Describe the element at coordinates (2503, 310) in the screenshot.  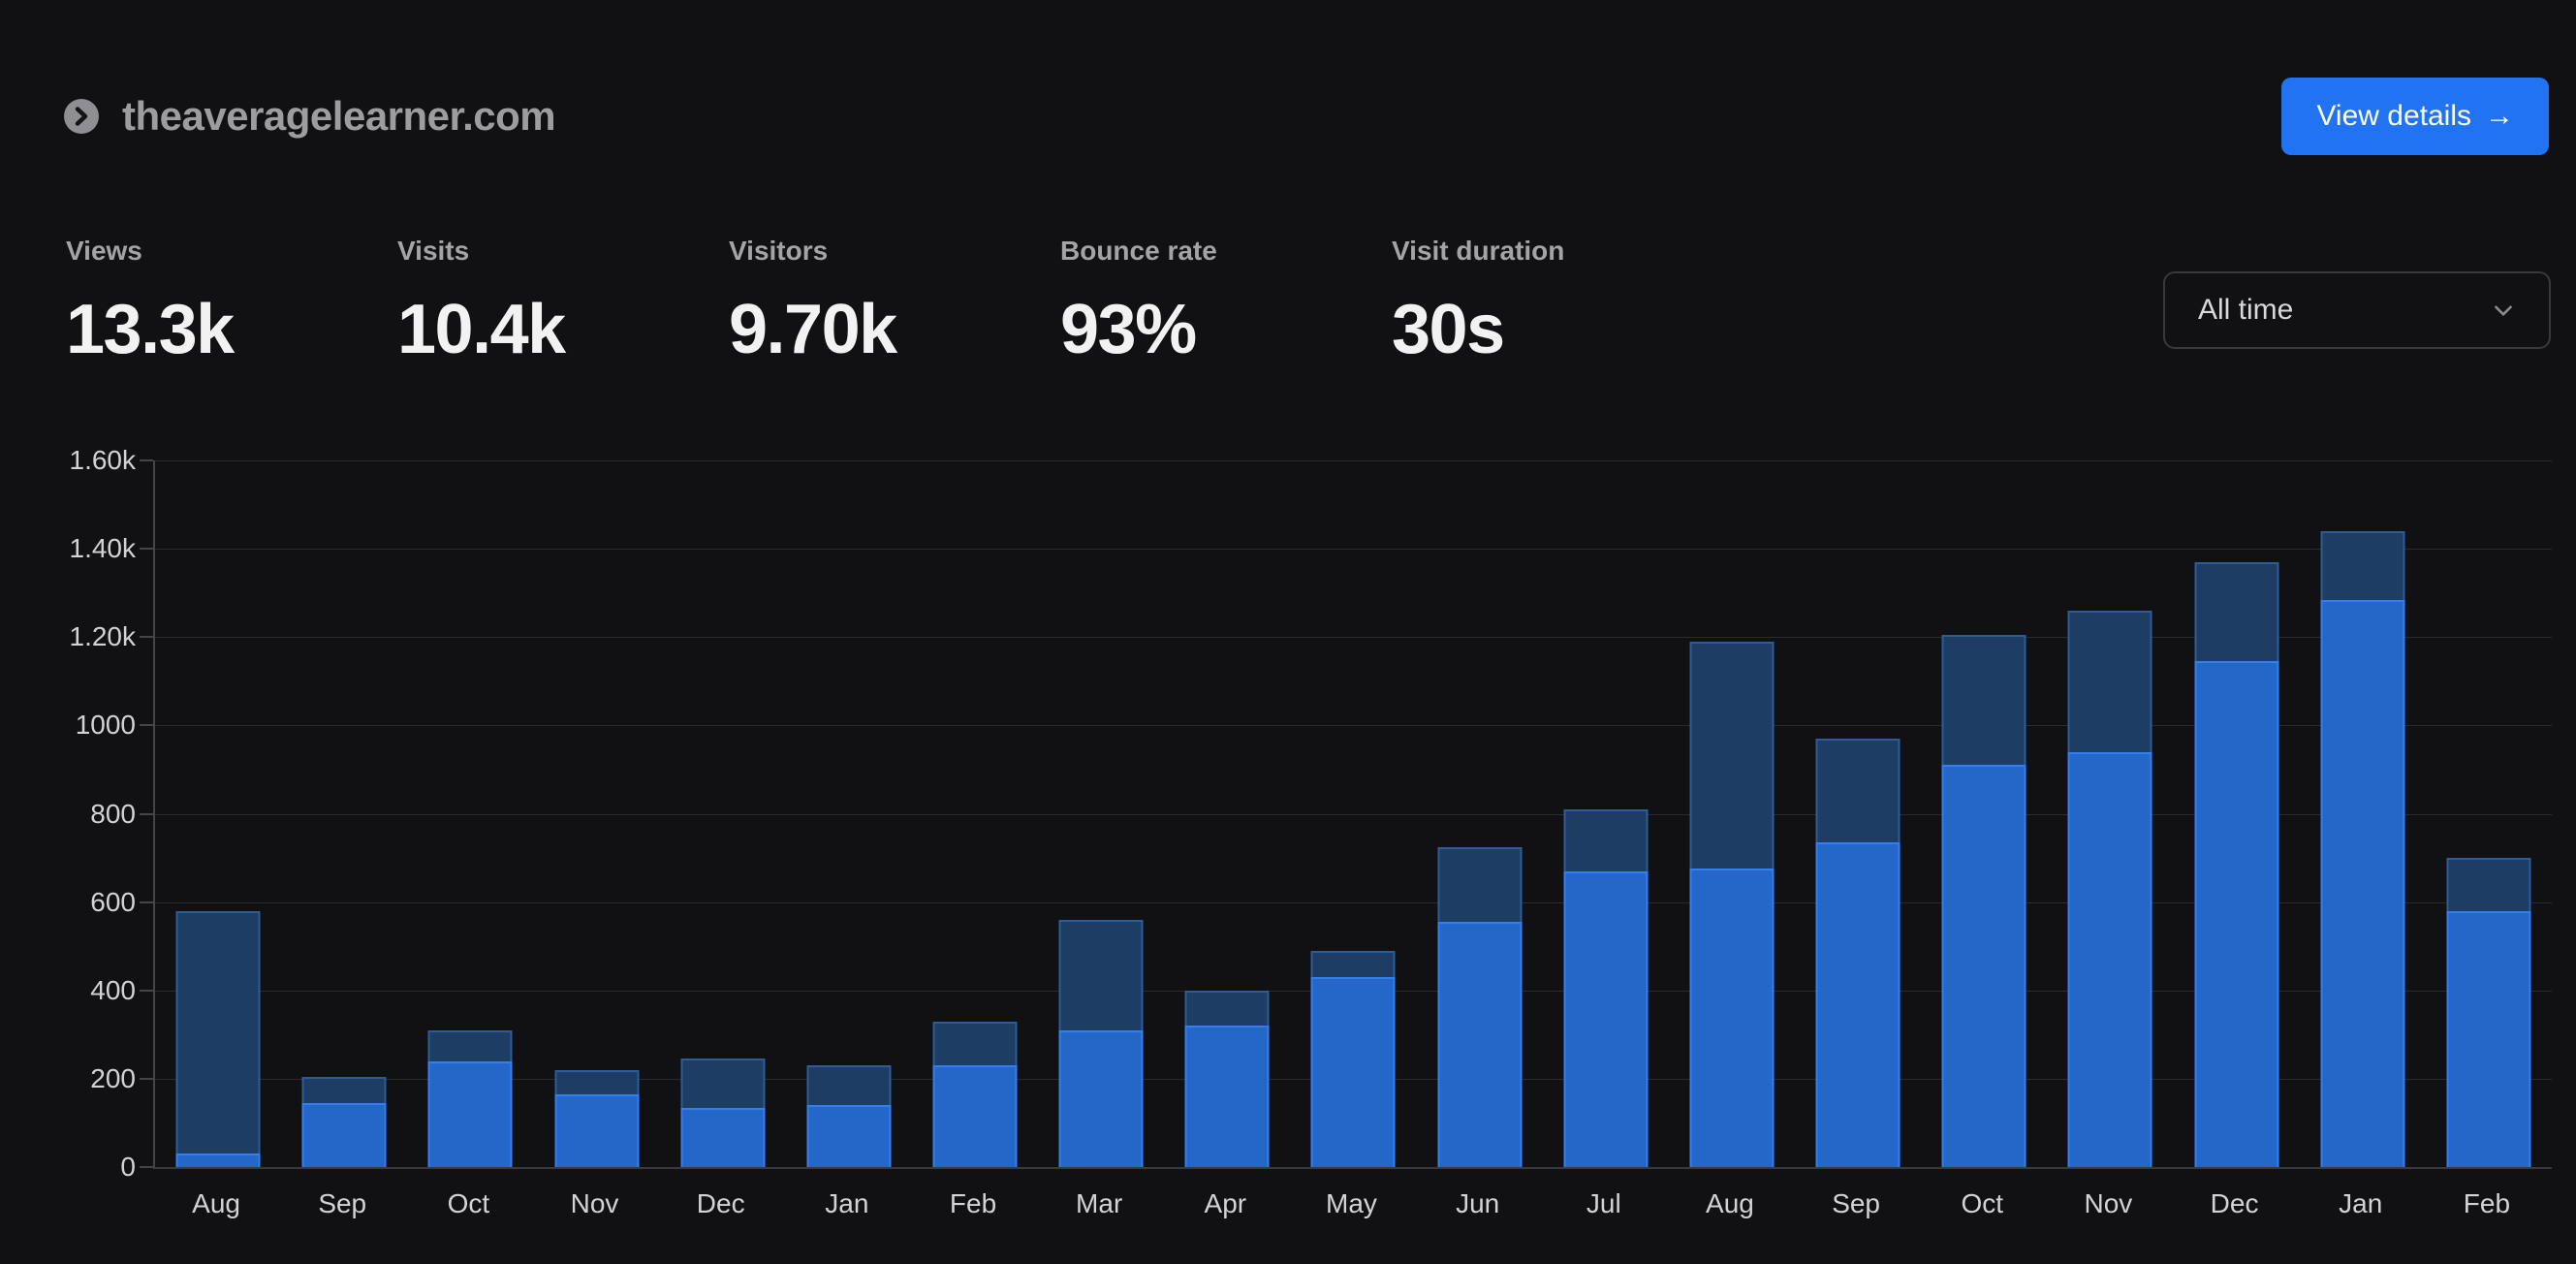
I see `chevron-down-icon` at that location.